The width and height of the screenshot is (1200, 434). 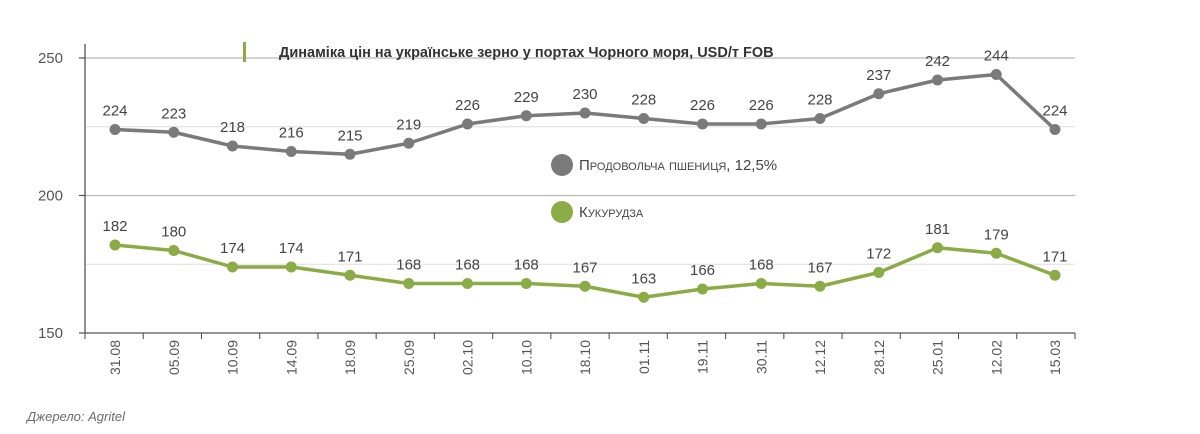 What do you see at coordinates (664, 188) in the screenshot?
I see `legend: Продовольча пшениця, 12,5% Кукурудза` at bounding box center [664, 188].